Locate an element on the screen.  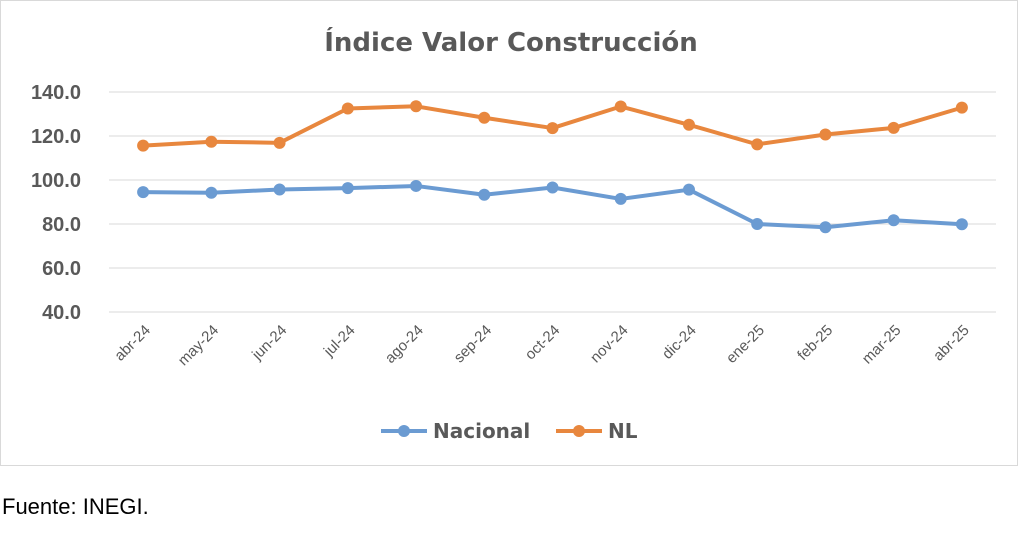
y-tick-label: 40.0 is located at coordinates (61, 313).